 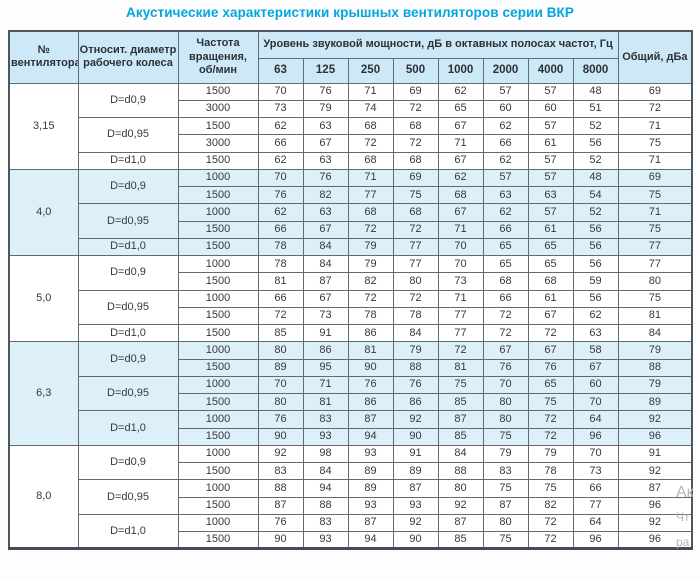 I want to click on total-cell: 69, so click(x=655, y=91).